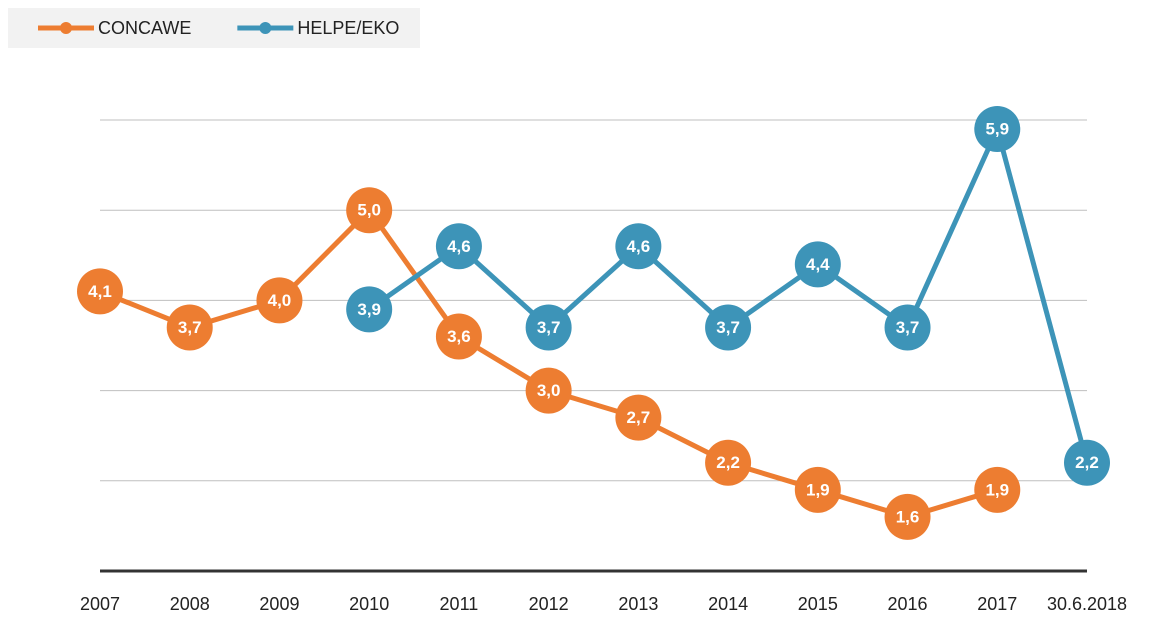 This screenshot has width=1149, height=624. I want to click on data-label: 2,7, so click(639, 417).